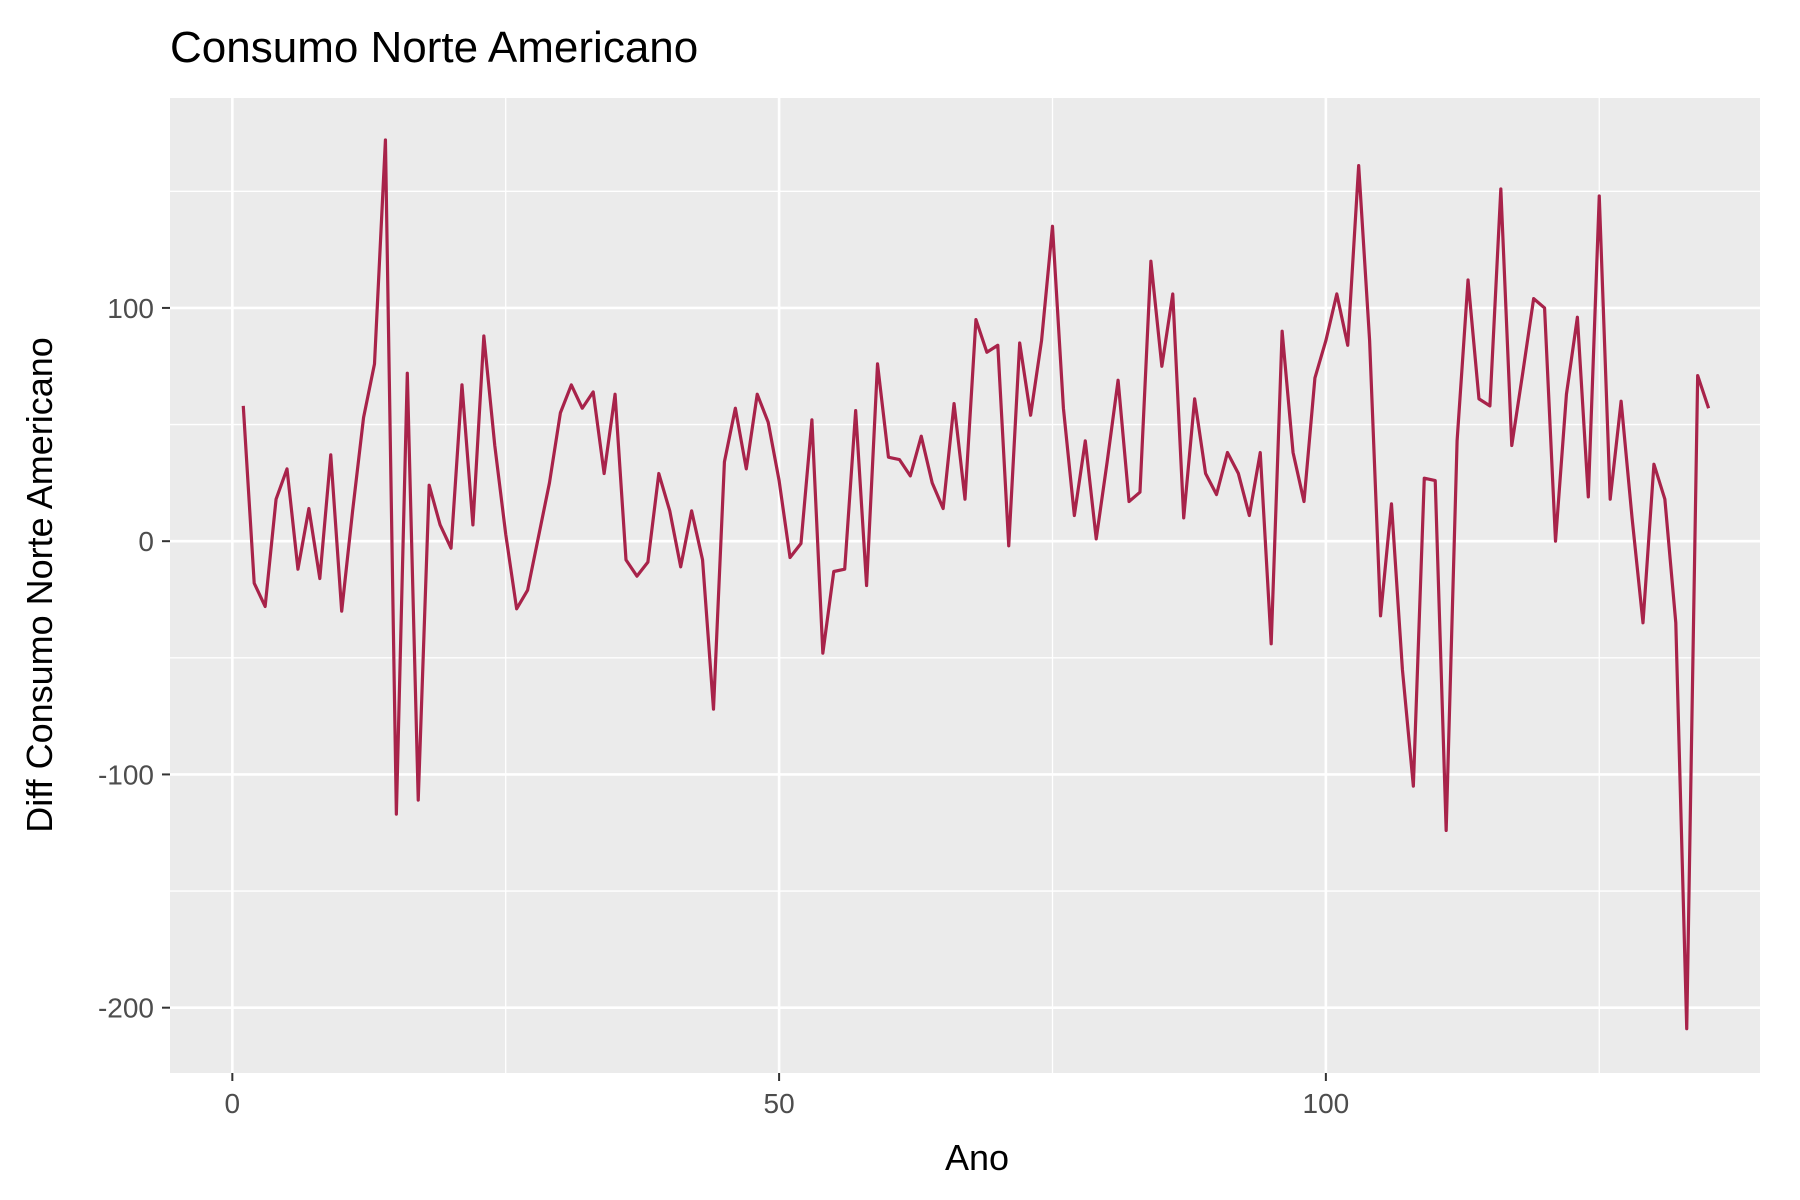 Image resolution: width=1800 pixels, height=1200 pixels. What do you see at coordinates (39, 585) in the screenshot?
I see `y-axis-title: Diff Consumo Norte Americano` at bounding box center [39, 585].